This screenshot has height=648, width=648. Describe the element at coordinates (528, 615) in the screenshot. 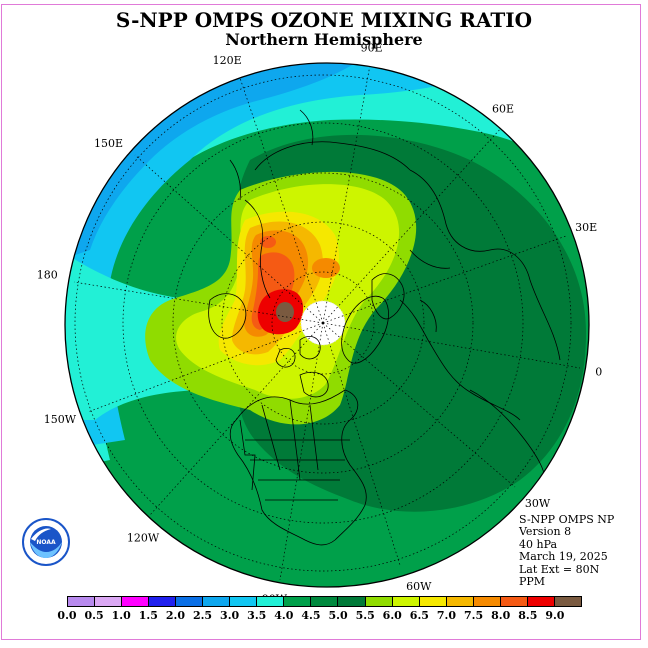

I see `colorbar-tick-label: 8.5` at that location.